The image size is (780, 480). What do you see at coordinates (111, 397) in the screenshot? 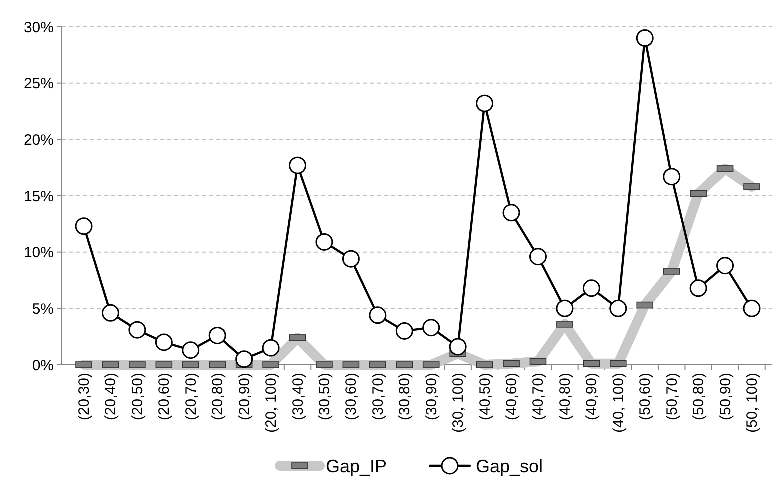
I see `x-tick-label: (20,40)` at bounding box center [111, 397].